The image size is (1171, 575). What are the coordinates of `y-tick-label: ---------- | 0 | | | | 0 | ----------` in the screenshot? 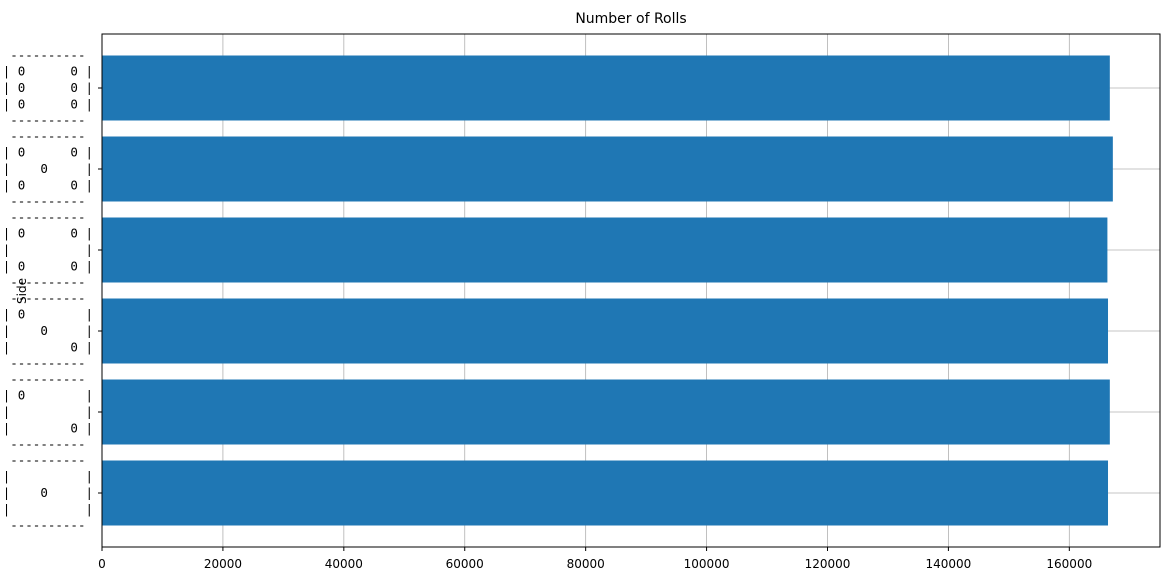 It's located at (48, 411).